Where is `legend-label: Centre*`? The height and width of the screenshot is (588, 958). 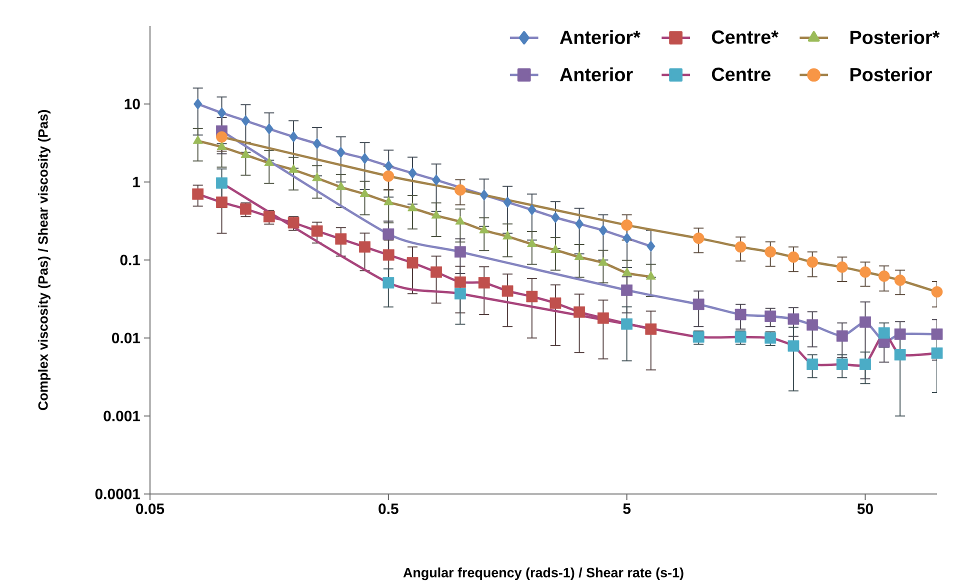 legend-label: Centre* is located at coordinates (745, 37).